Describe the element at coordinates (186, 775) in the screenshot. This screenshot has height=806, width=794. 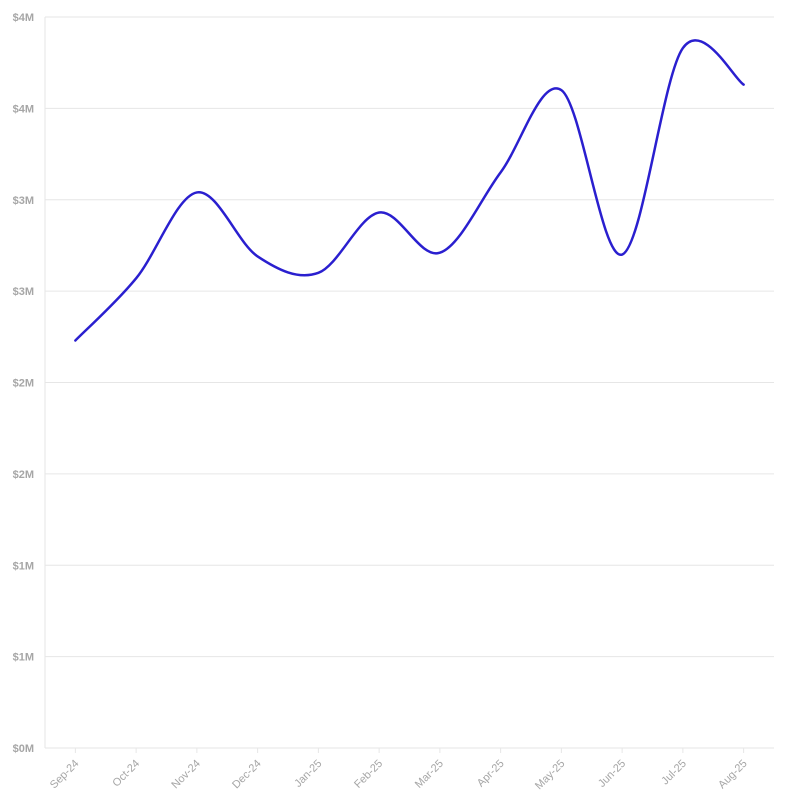
I see `x-tick-label: Nov-24` at that location.